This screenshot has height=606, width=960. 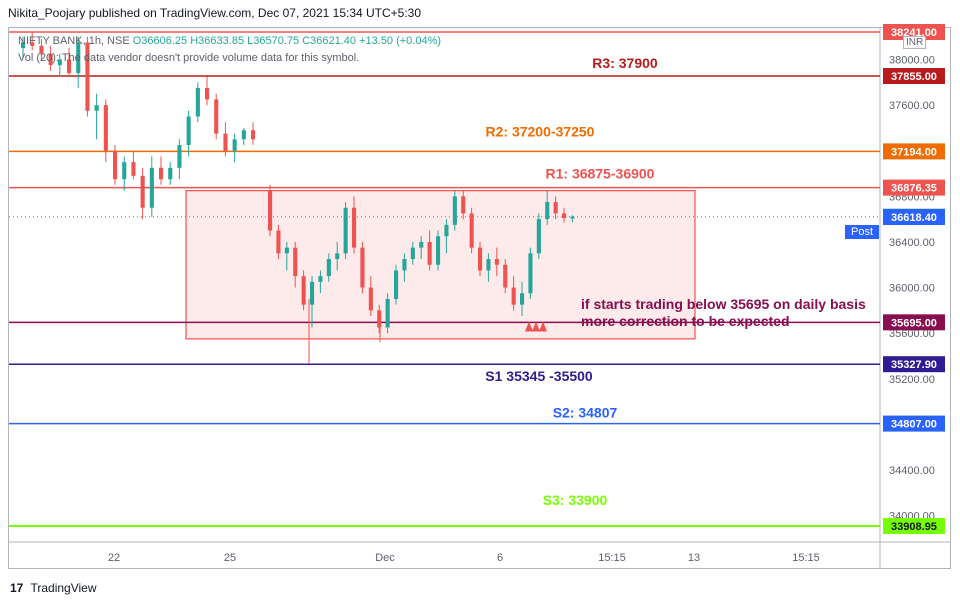 What do you see at coordinates (329, 41) in the screenshot?
I see `ohlc-close: C36621.40` at bounding box center [329, 41].